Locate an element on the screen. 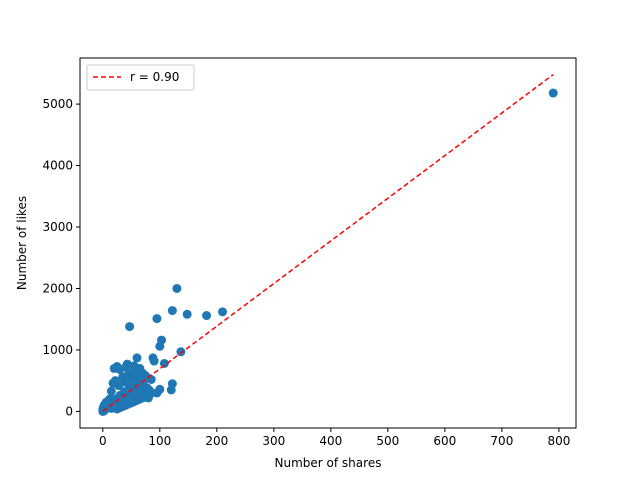 This screenshot has height=480, width=640. x-axis-label: Number of shares is located at coordinates (328, 463).